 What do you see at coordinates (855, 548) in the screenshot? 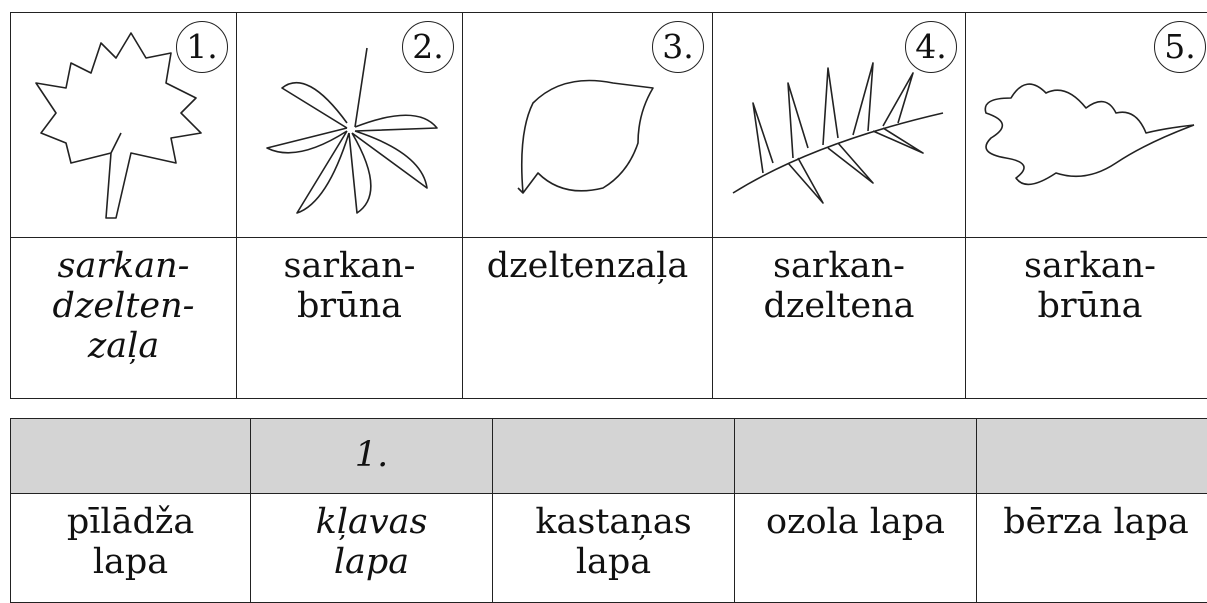
I see `leaf-name: ozola lapa` at bounding box center [855, 548].